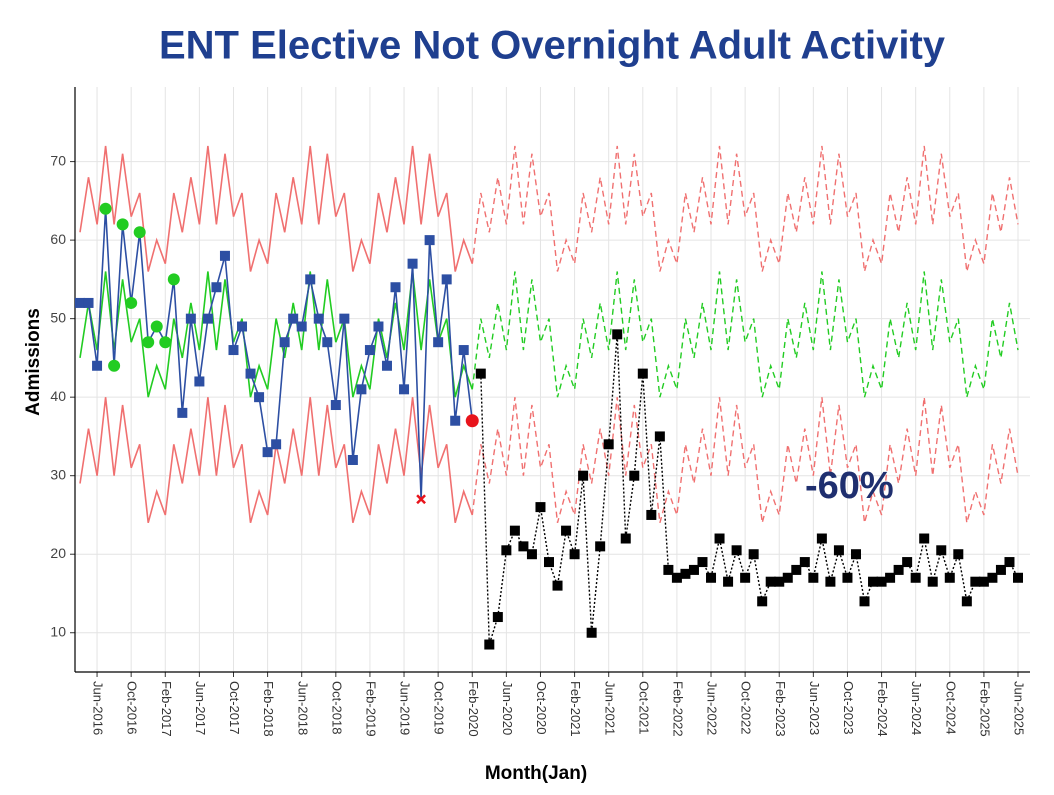 The height and width of the screenshot is (795, 1054). What do you see at coordinates (234, 707) in the screenshot?
I see `x-tick-label: Oct-2017` at bounding box center [234, 707].